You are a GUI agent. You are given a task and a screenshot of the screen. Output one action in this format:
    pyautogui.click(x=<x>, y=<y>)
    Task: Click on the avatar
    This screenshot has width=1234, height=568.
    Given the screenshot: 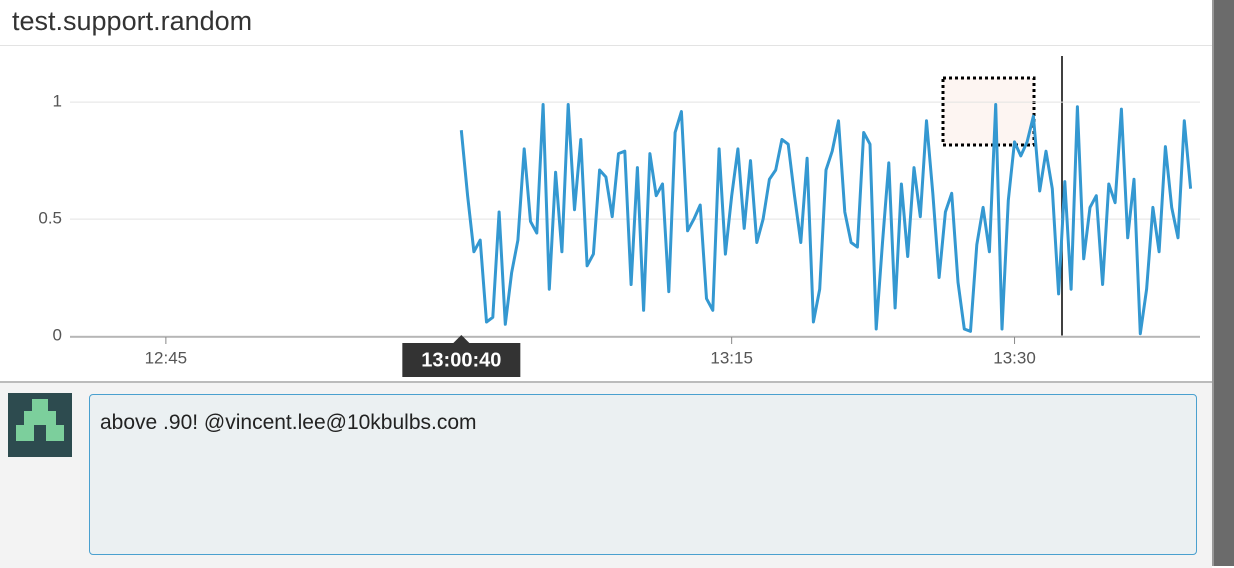 What is the action you would take?
    pyautogui.click(x=40, y=425)
    